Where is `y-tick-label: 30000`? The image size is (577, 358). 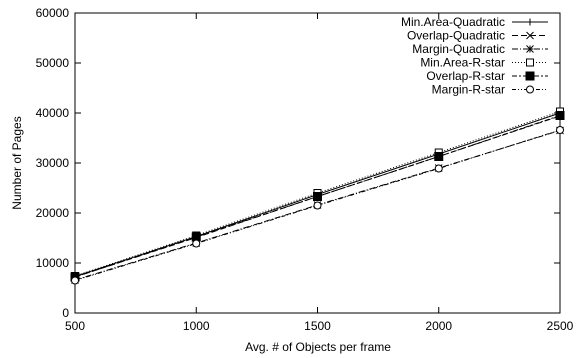
y-tick-label: 30000 is located at coordinates (53, 163).